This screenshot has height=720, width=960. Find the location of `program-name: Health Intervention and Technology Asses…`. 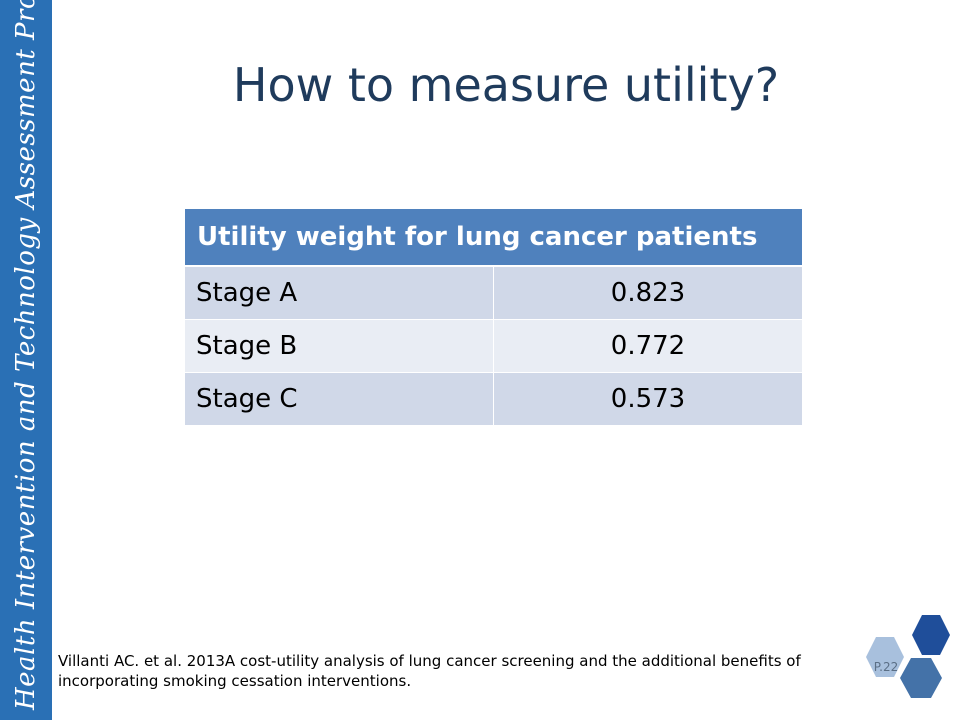

program-name: Health Intervention and Technology Asses… is located at coordinates (26, 355).